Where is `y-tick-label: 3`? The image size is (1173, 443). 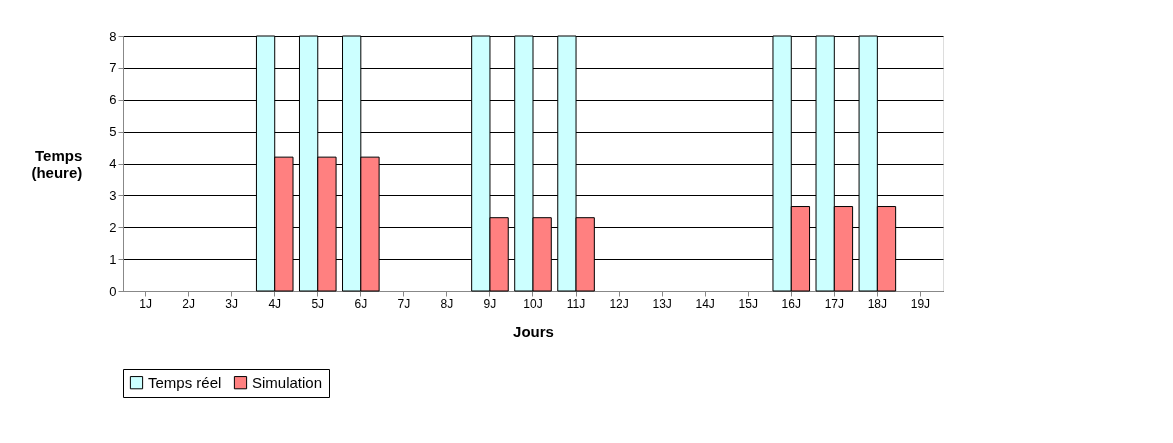
y-tick-label: 3 is located at coordinates (113, 195).